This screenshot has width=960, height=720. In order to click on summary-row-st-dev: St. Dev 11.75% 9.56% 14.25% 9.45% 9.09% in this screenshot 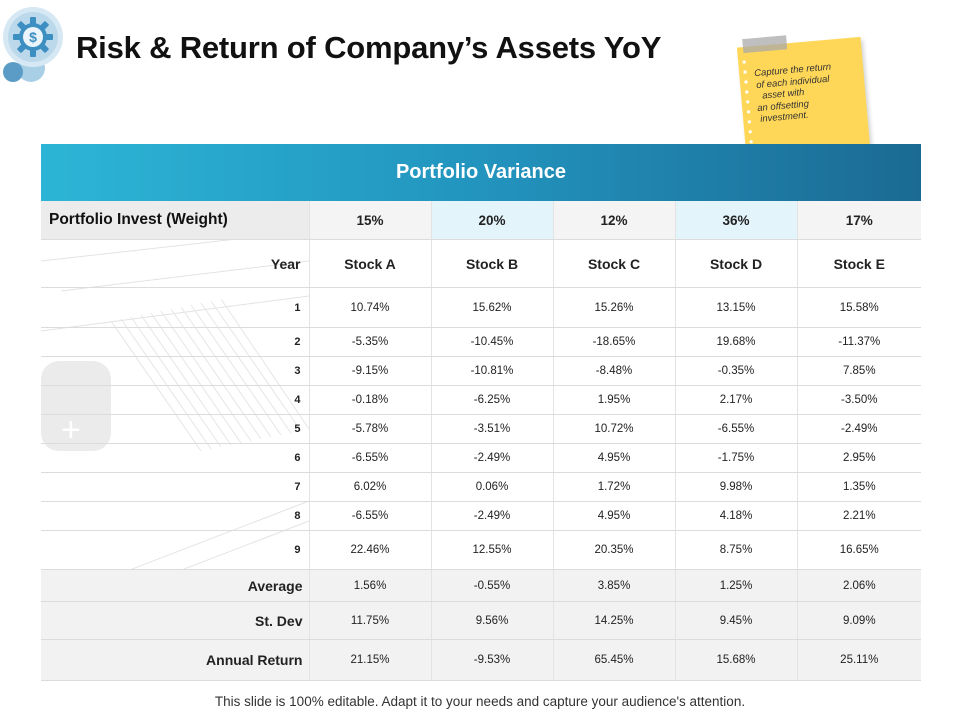, I will do `click(481, 620)`.